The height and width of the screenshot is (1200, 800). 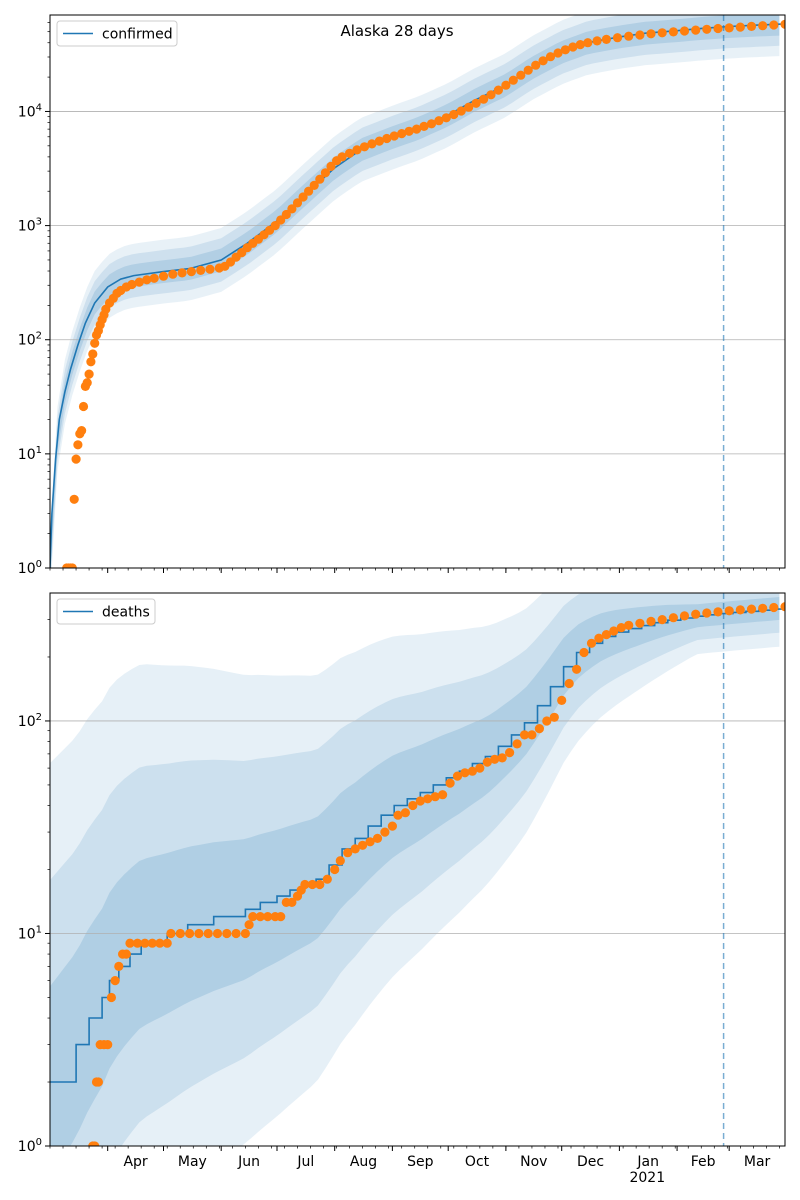 I want to click on chart-title: Alaska 28 days, so click(x=396, y=31).